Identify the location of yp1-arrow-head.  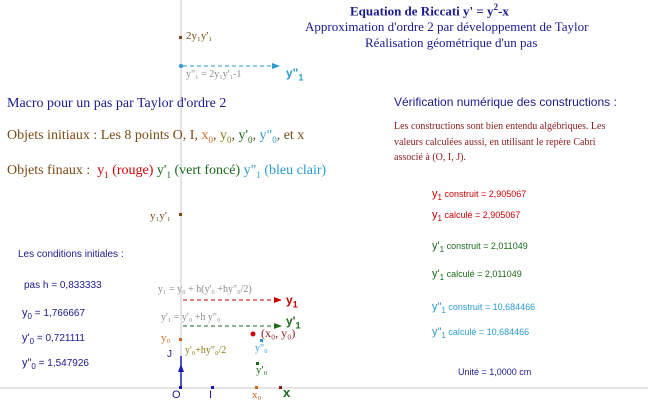
(278, 326).